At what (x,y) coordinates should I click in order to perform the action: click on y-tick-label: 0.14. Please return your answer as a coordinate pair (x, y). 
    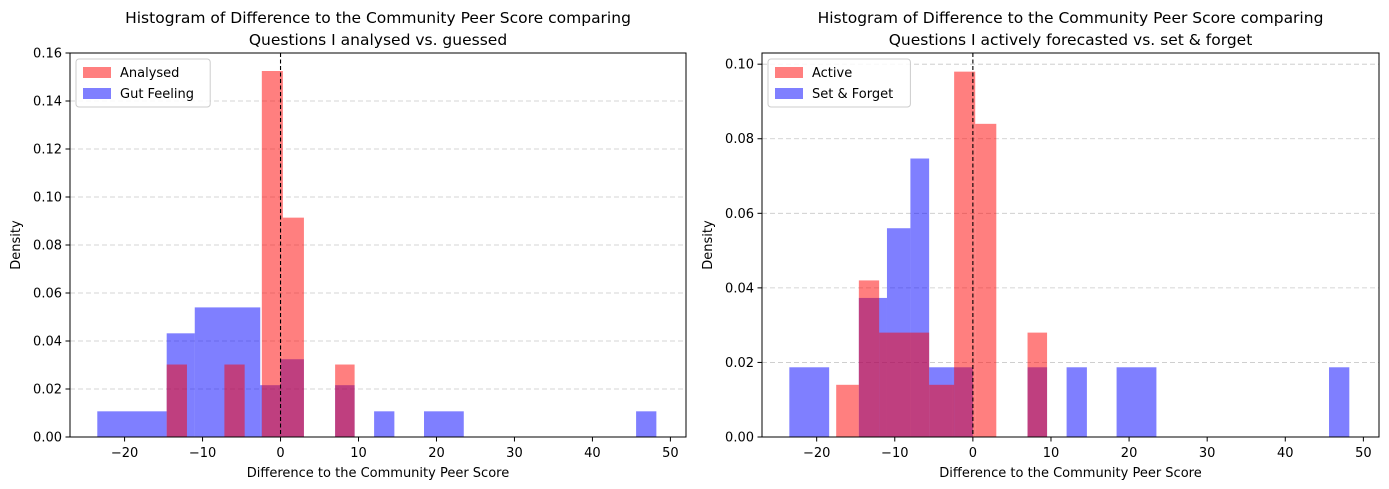
    Looking at the image, I should click on (47, 102).